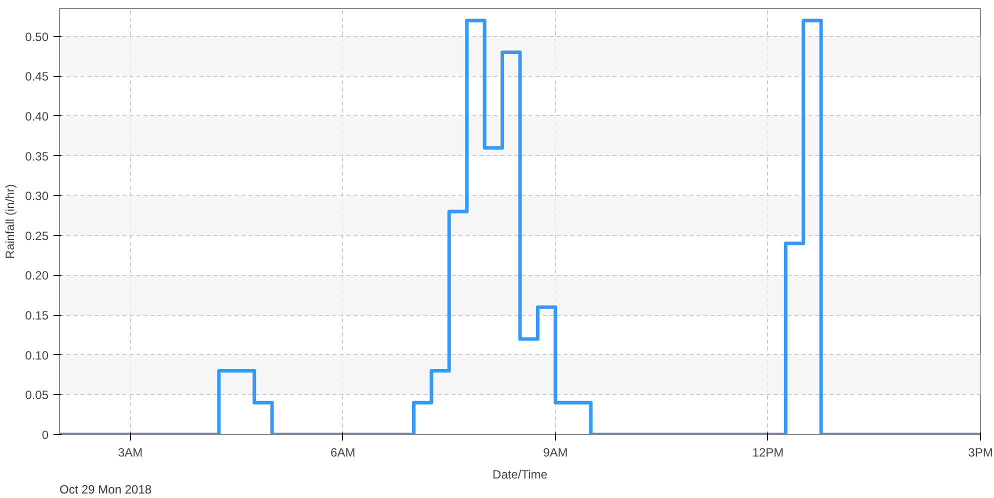 This screenshot has width=994, height=498. What do you see at coordinates (37, 395) in the screenshot?
I see `y-tick-label: 0.05` at bounding box center [37, 395].